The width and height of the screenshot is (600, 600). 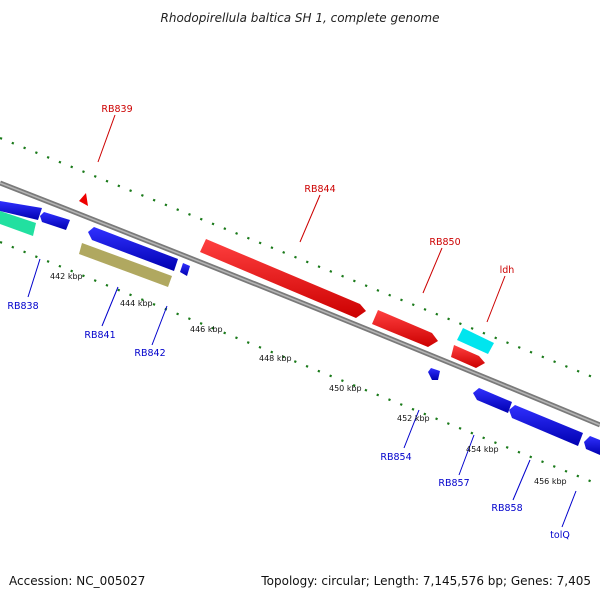 I want to click on gene-RB838, so click(x=21, y=210).